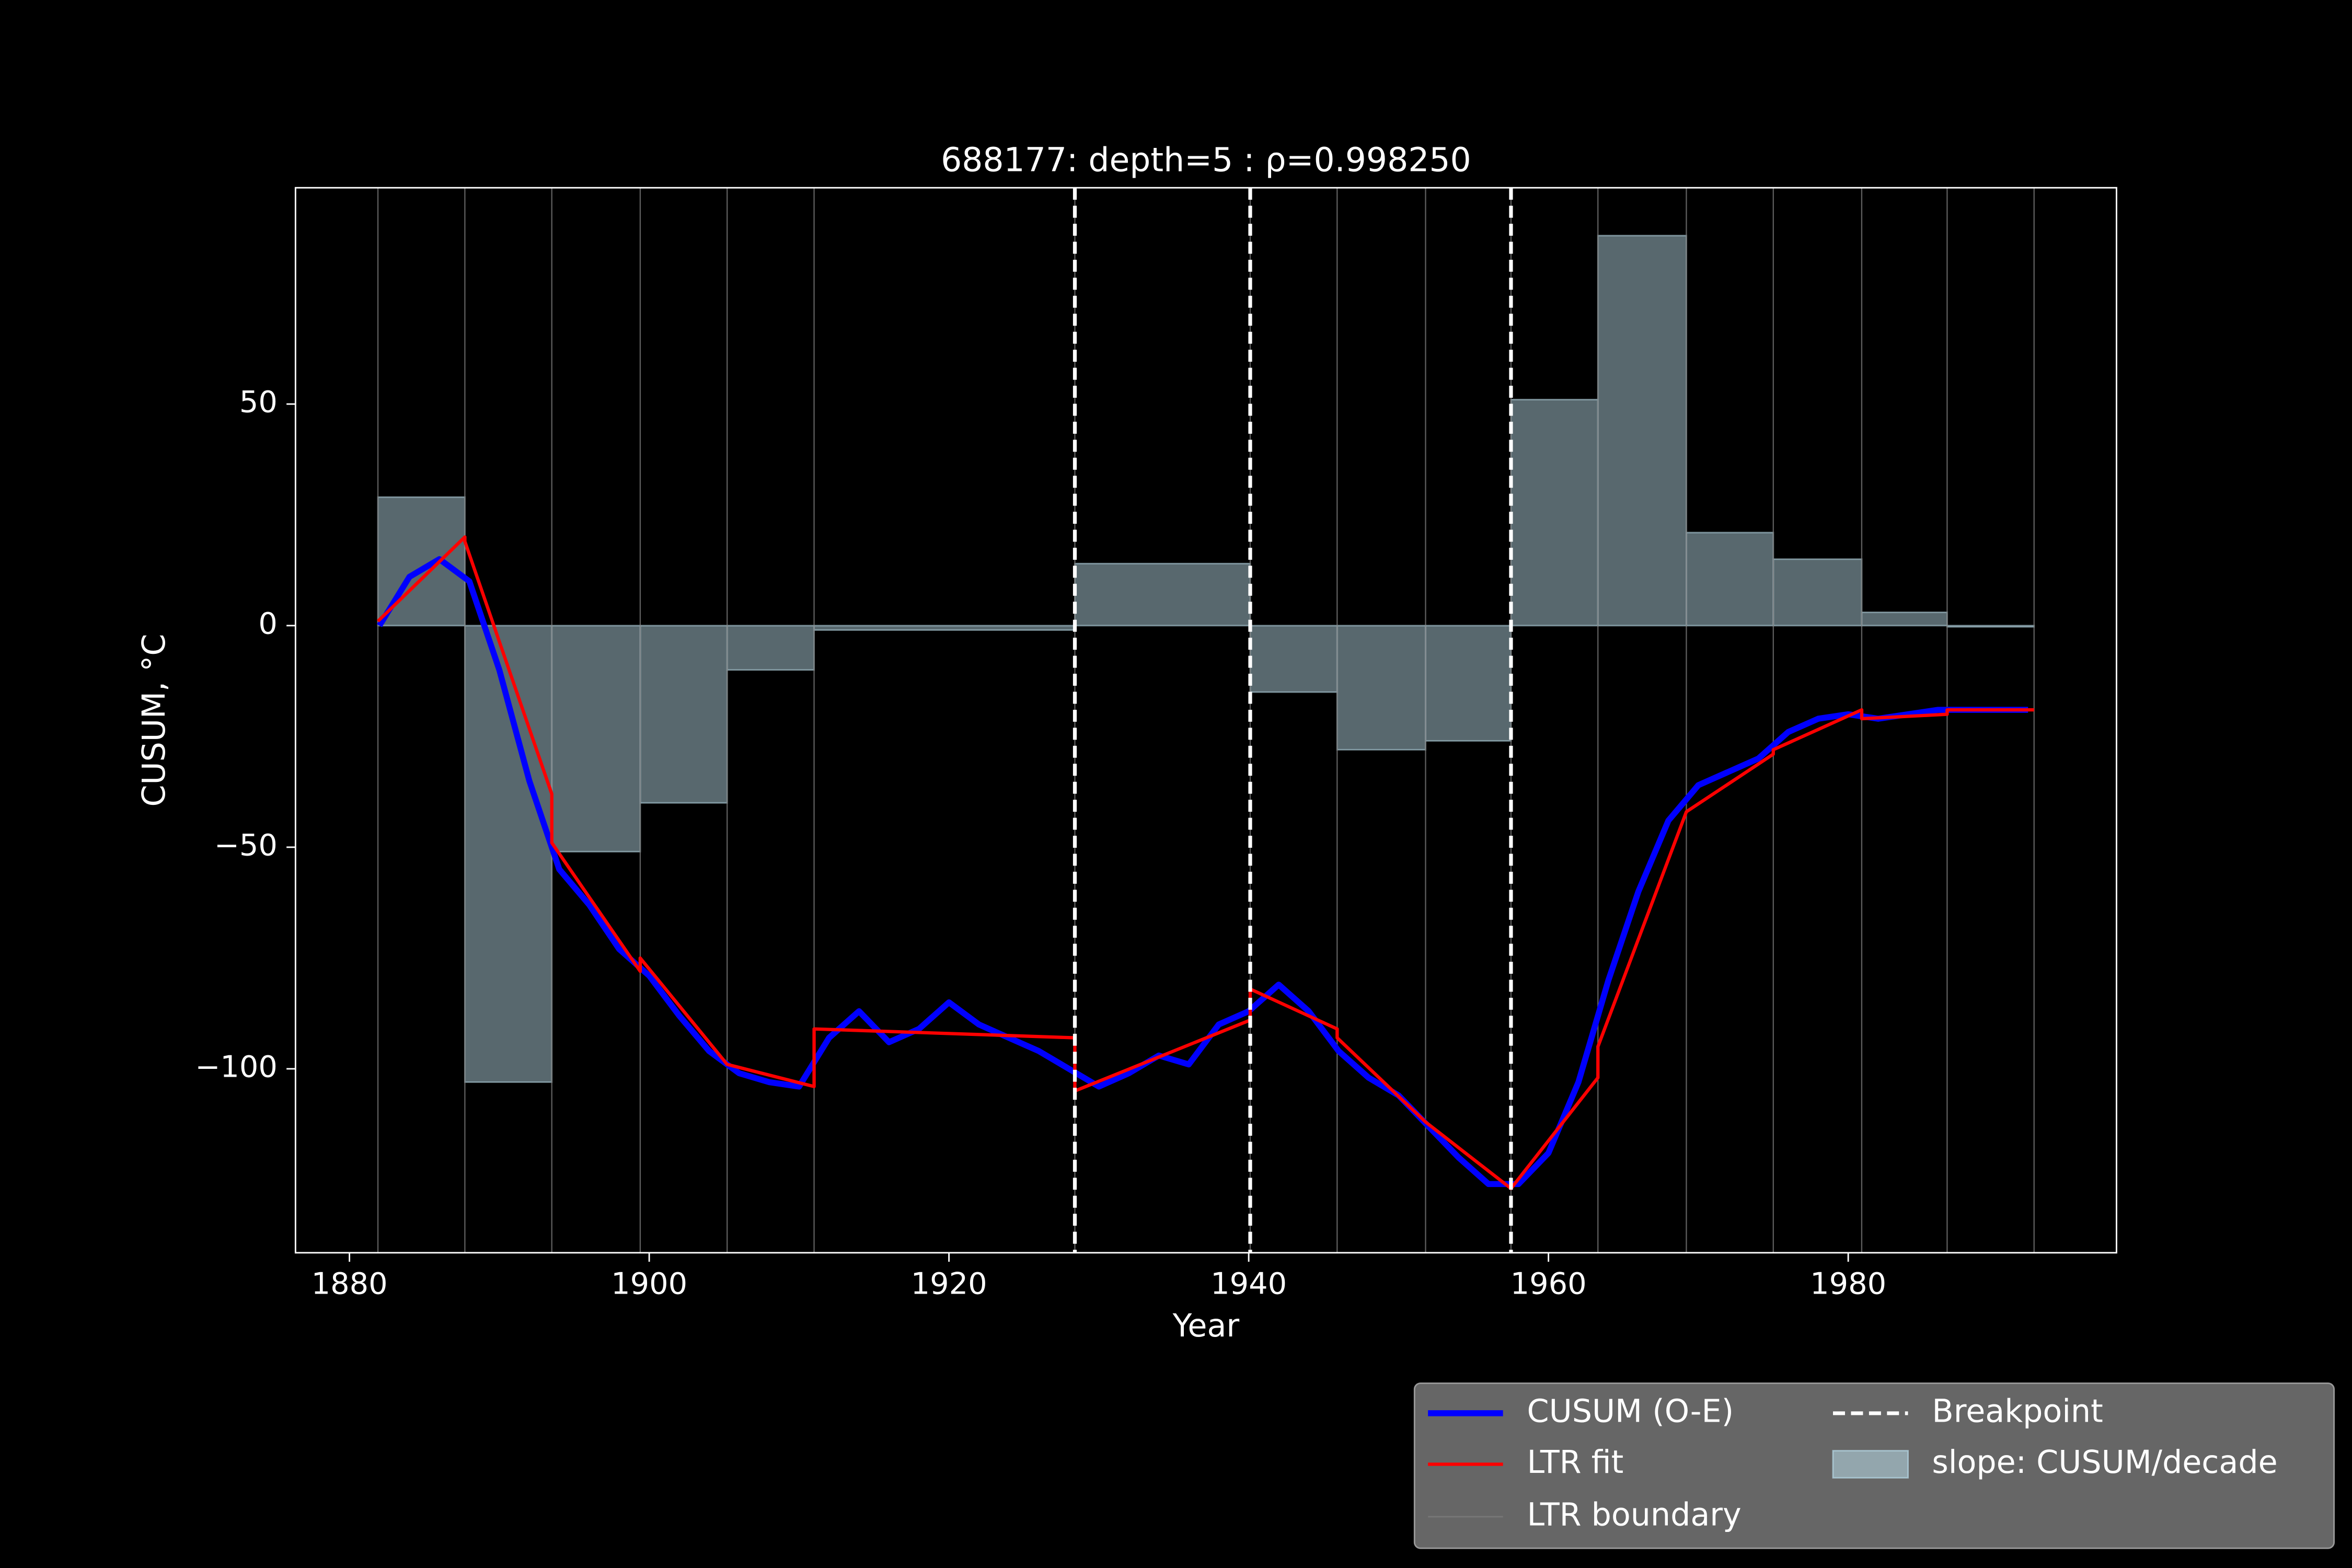 The width and height of the screenshot is (2352, 1568). I want to click on legend-label: LTR fit, so click(1575, 1462).